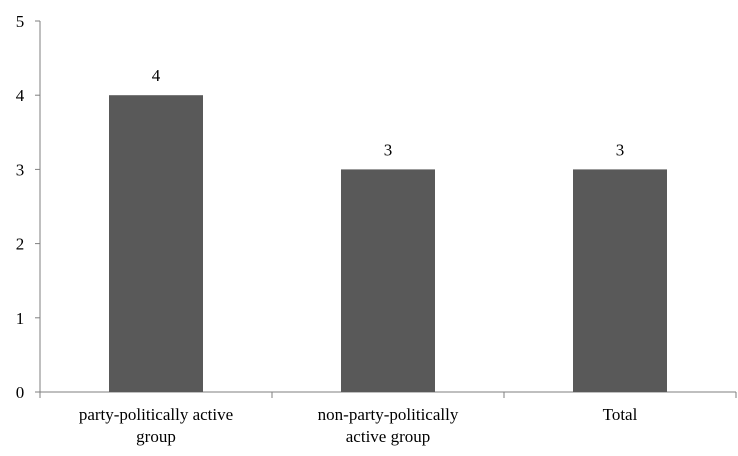 The height and width of the screenshot is (456, 738). Describe the element at coordinates (20, 95) in the screenshot. I see `y-tick-label: 4` at that location.